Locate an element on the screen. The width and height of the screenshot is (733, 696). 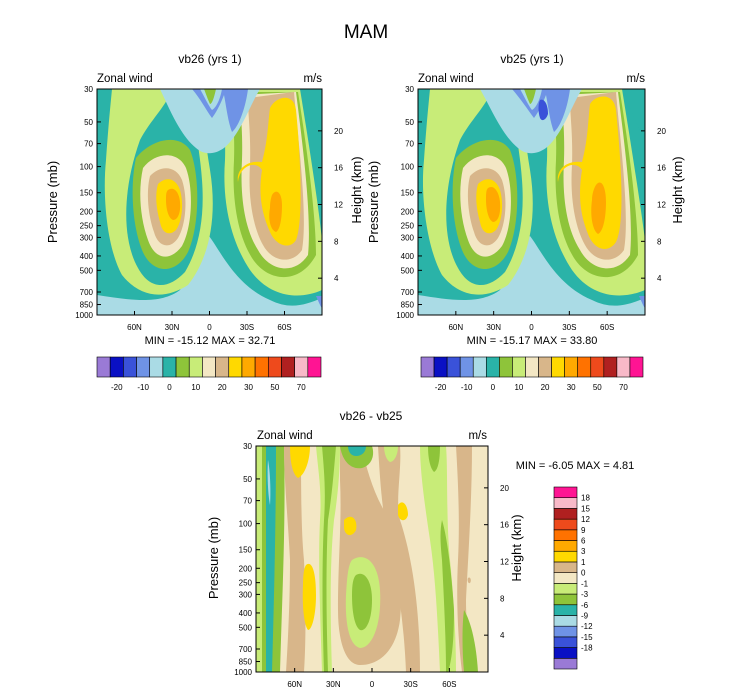
y-tick-label: 150 is located at coordinates (408, 193).